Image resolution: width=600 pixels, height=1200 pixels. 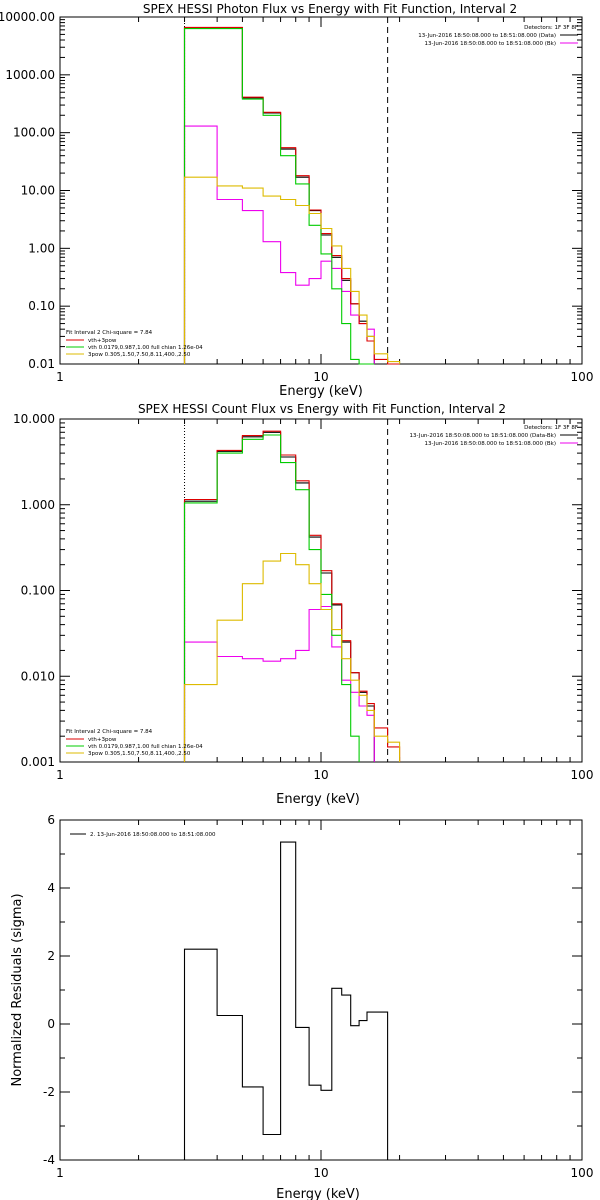 What do you see at coordinates (551, 428) in the screenshot?
I see `count-detectors-label: Detectors: 1F 3F 8F` at bounding box center [551, 428].